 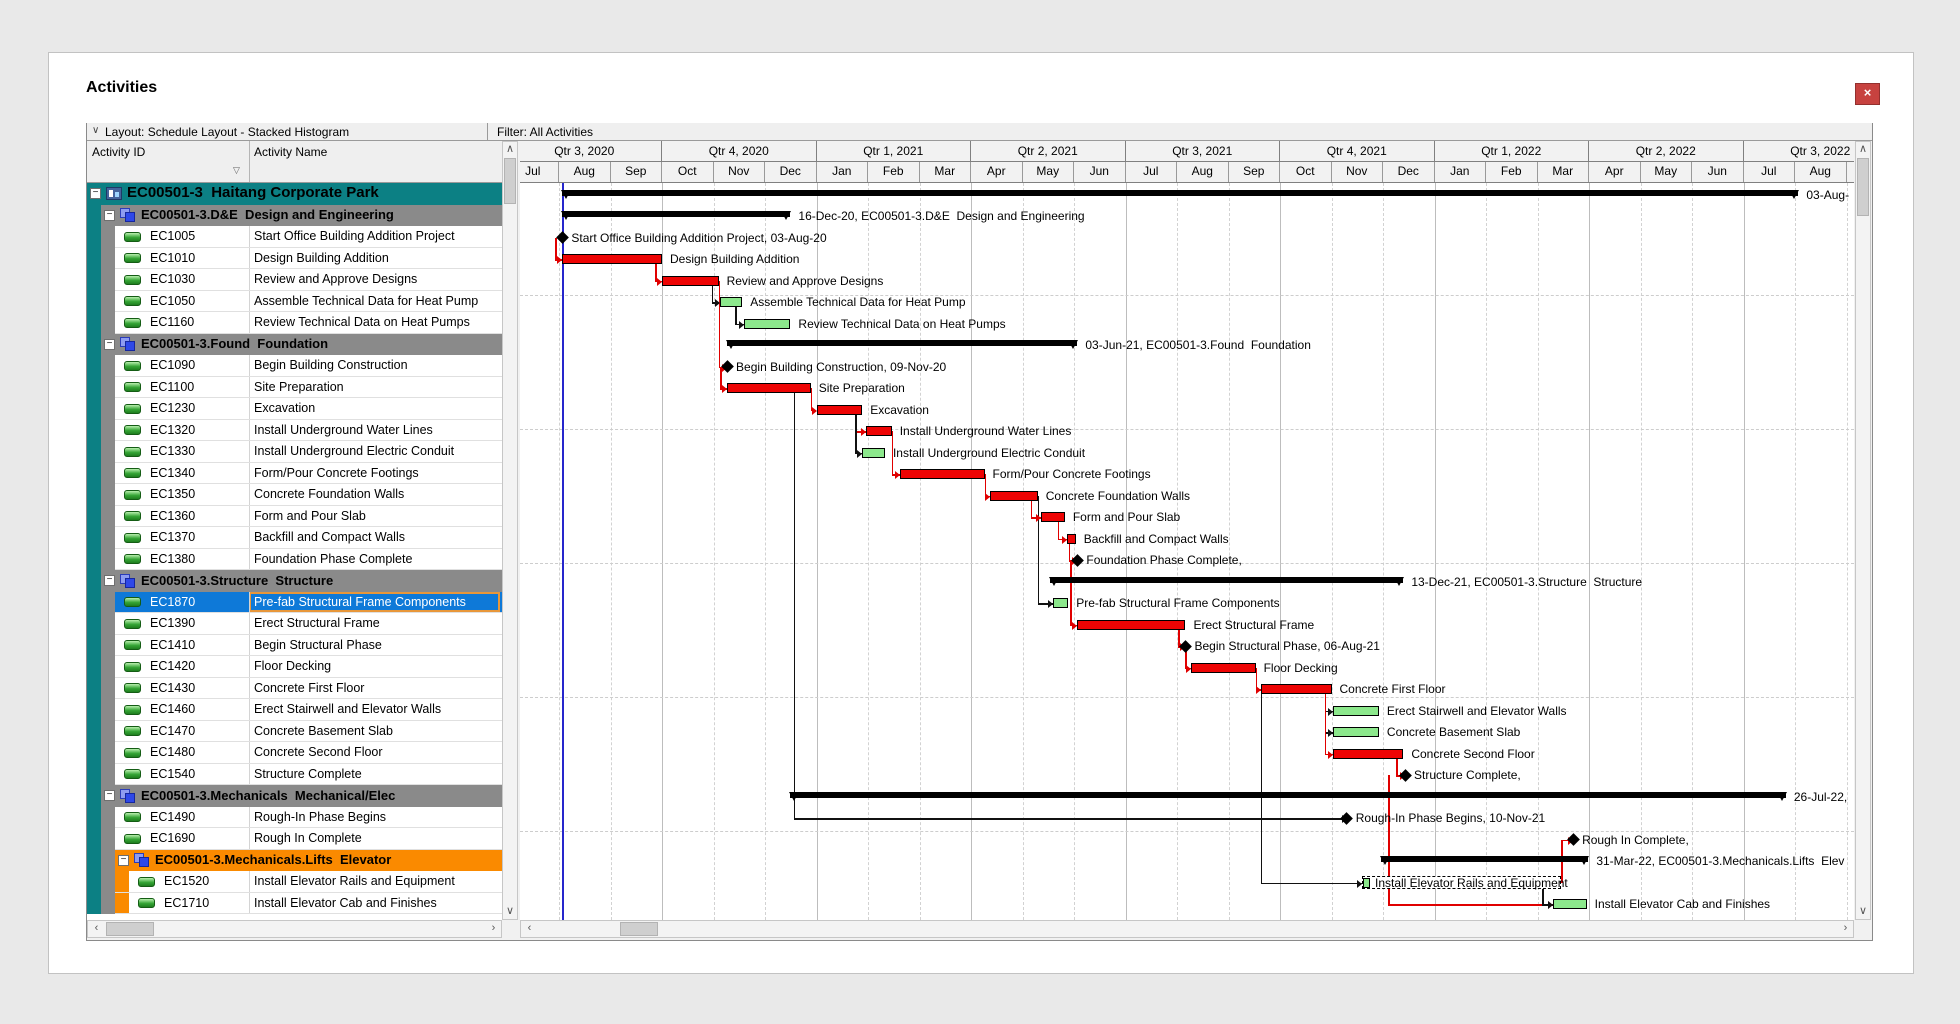 What do you see at coordinates (1187, 929) in the screenshot?
I see `gantt-horizontal-scrollbar: ‹ ›` at bounding box center [1187, 929].